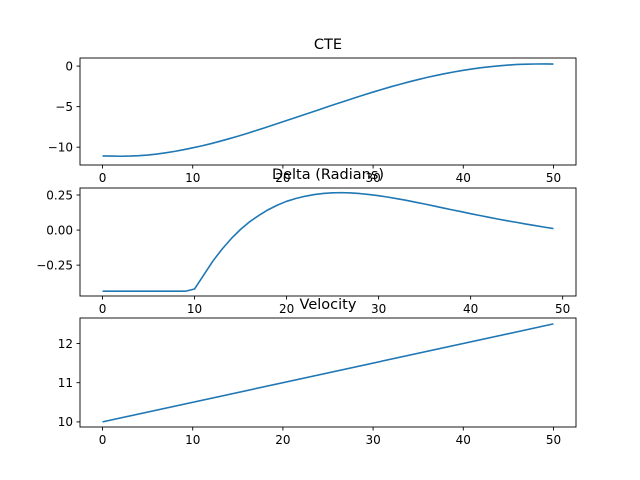  I want to click on cte-x-tick-label: 40, so click(463, 178).